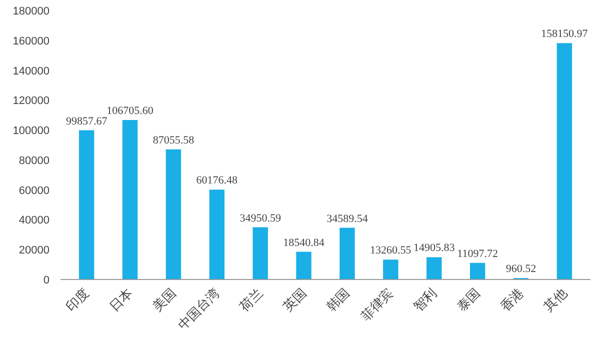  What do you see at coordinates (87, 121) in the screenshot?
I see `data-label: 99857.67` at bounding box center [87, 121].